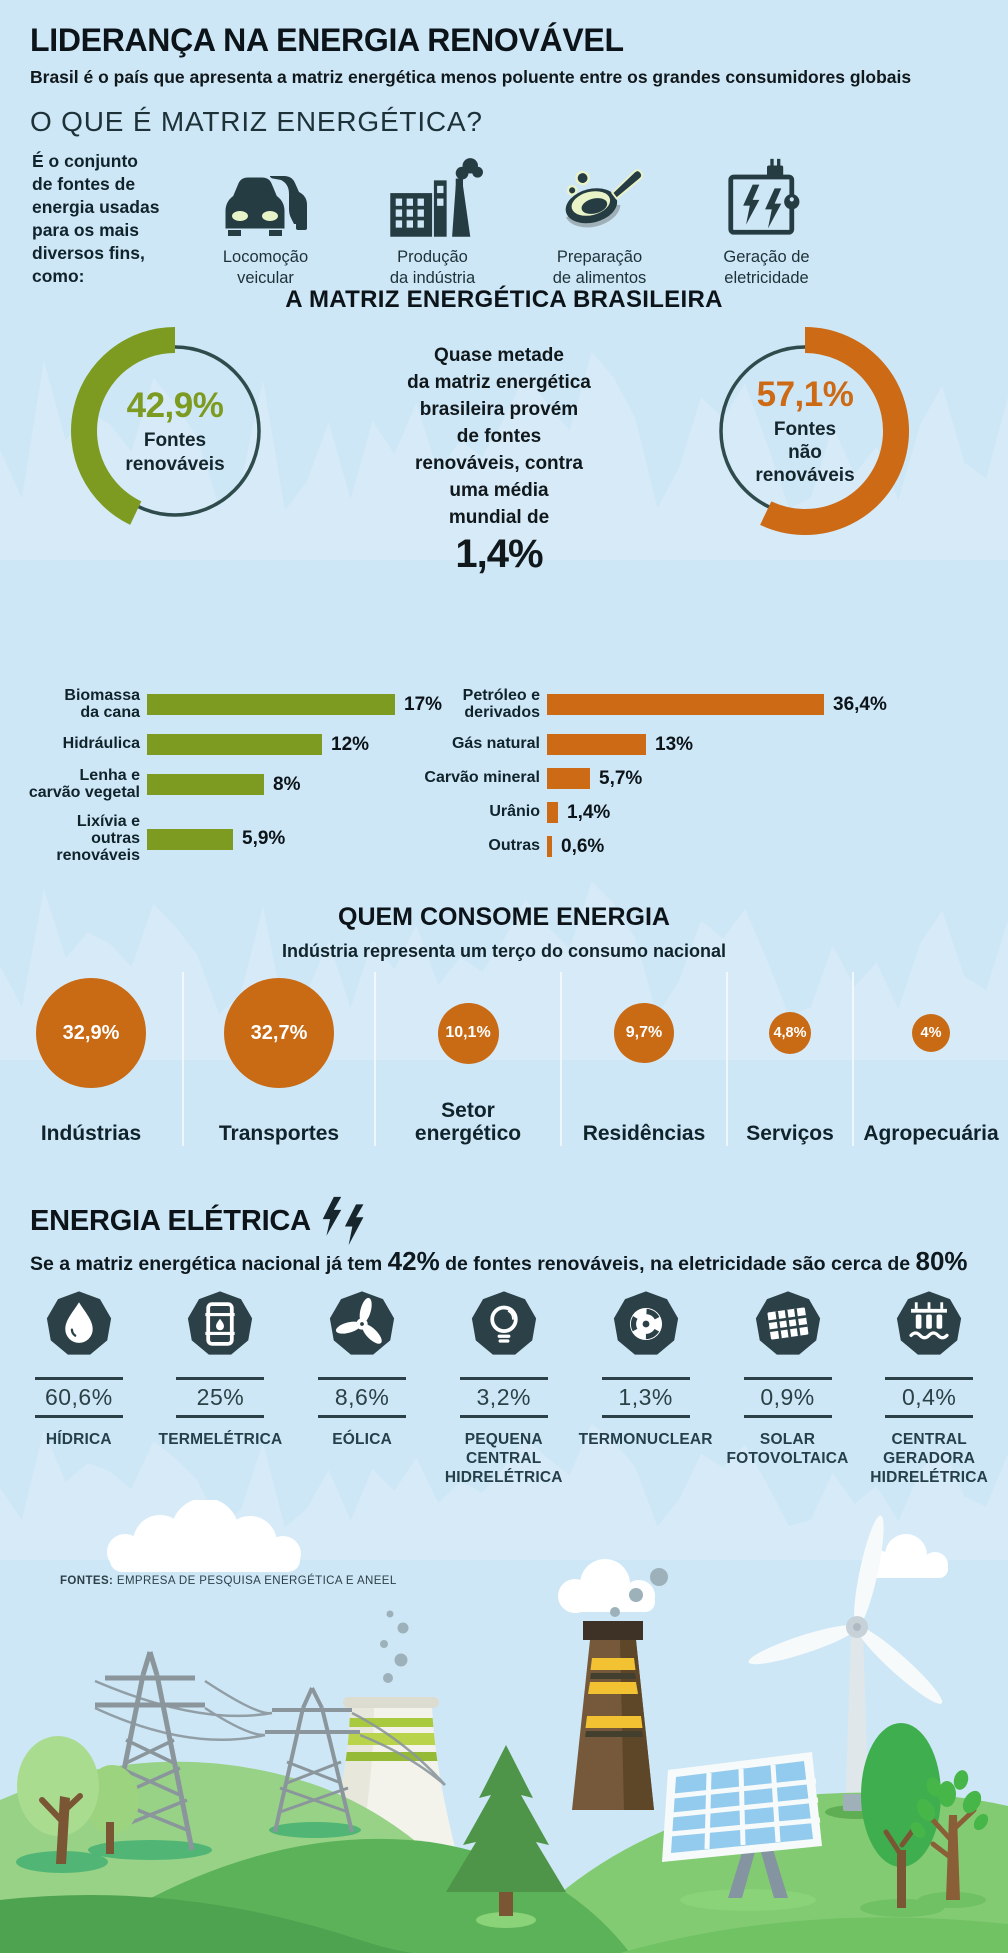  Describe the element at coordinates (101, 744) in the screenshot. I see `bar-category-label: Hidráulica` at that location.